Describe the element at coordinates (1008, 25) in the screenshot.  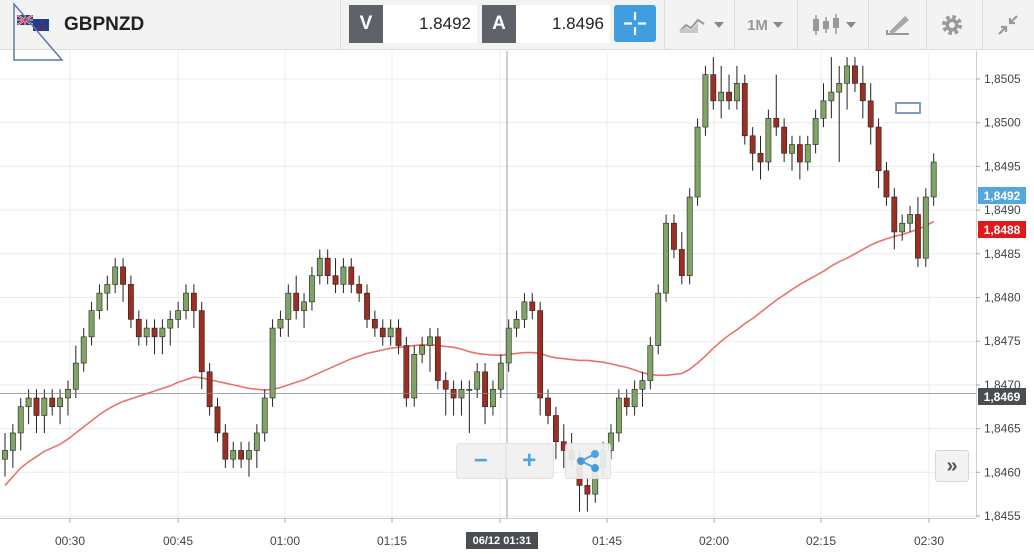
I see `collapse-button` at that location.